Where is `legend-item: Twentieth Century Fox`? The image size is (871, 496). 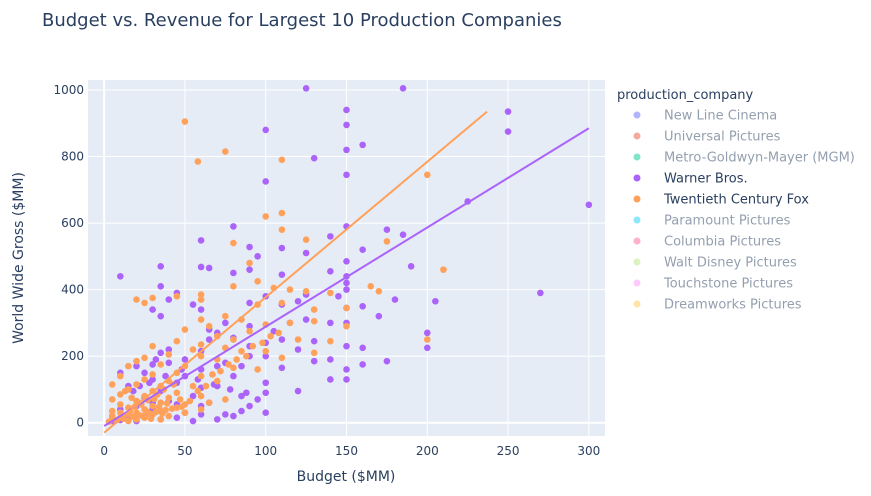 legend-item: Twentieth Century Fox is located at coordinates (721, 200).